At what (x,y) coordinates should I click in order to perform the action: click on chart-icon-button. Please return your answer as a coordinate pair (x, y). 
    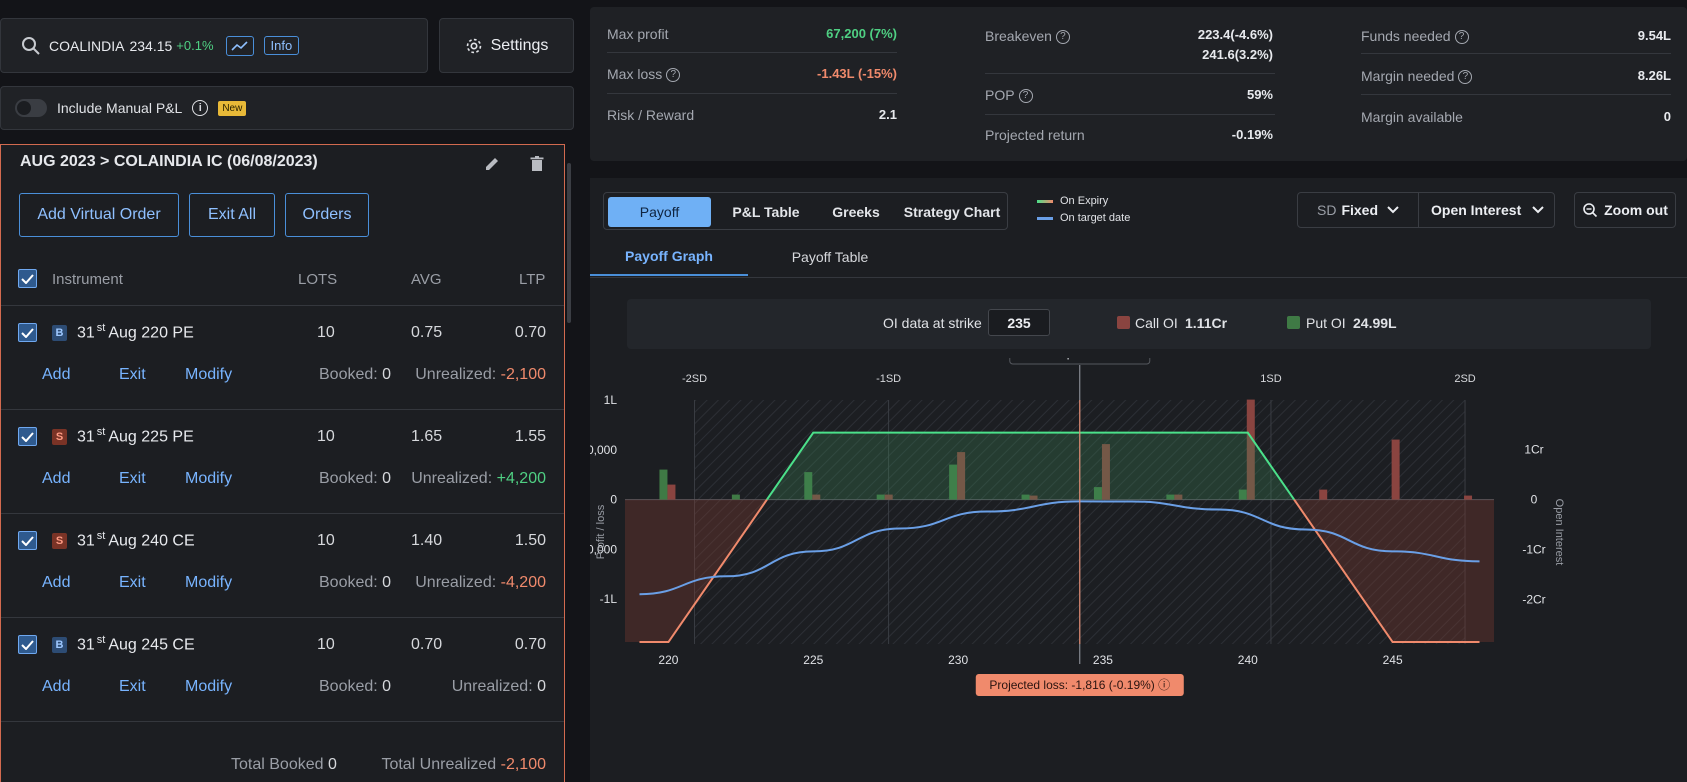
    Looking at the image, I should click on (239, 45).